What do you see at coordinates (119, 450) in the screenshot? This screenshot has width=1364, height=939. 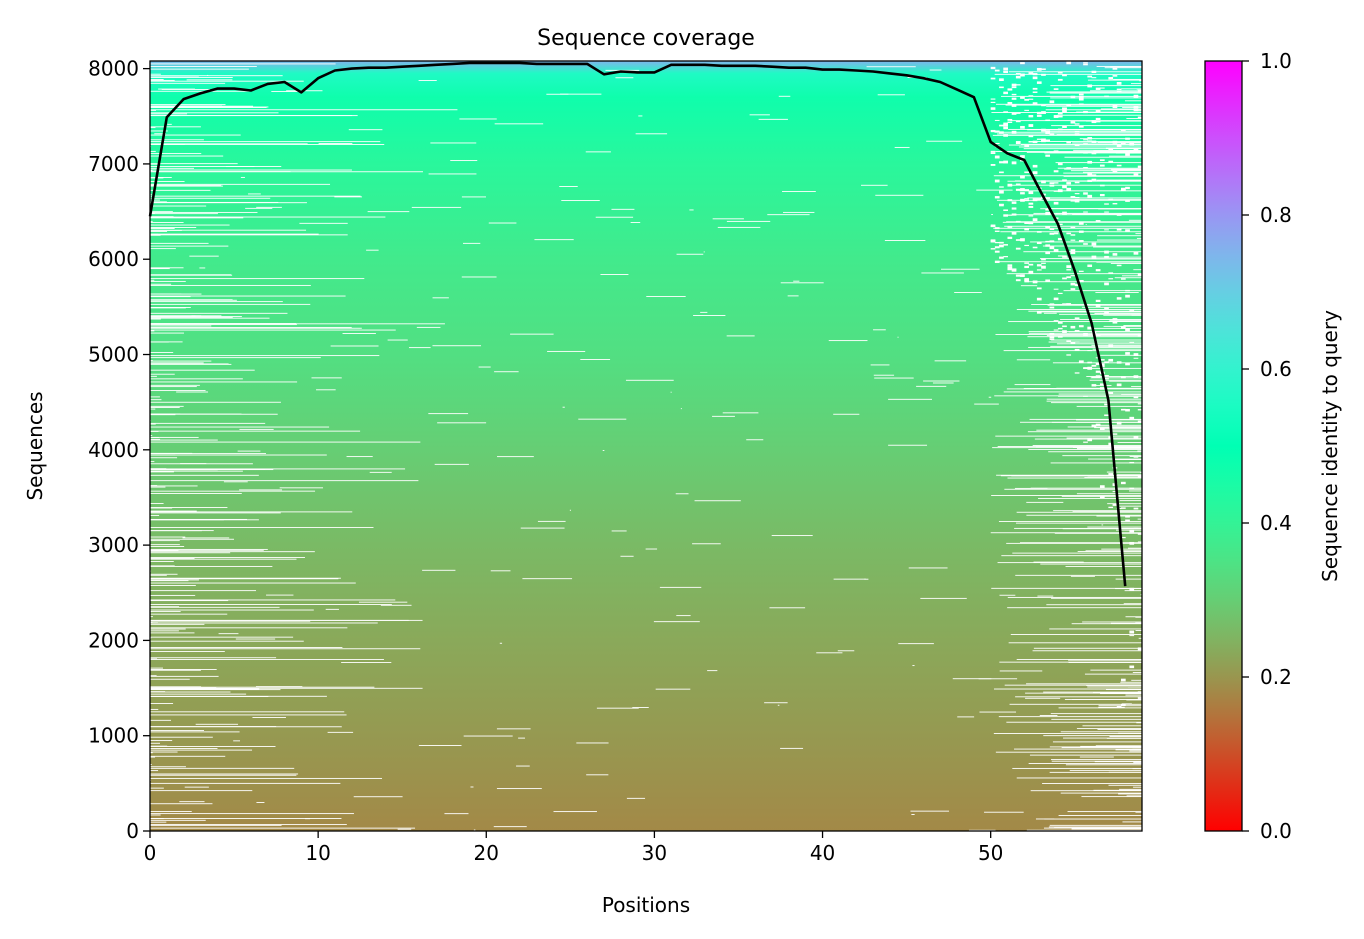 I see `y-axis: 0 1000 2000 3000 4000 5000 6000 7000 8000` at bounding box center [119, 450].